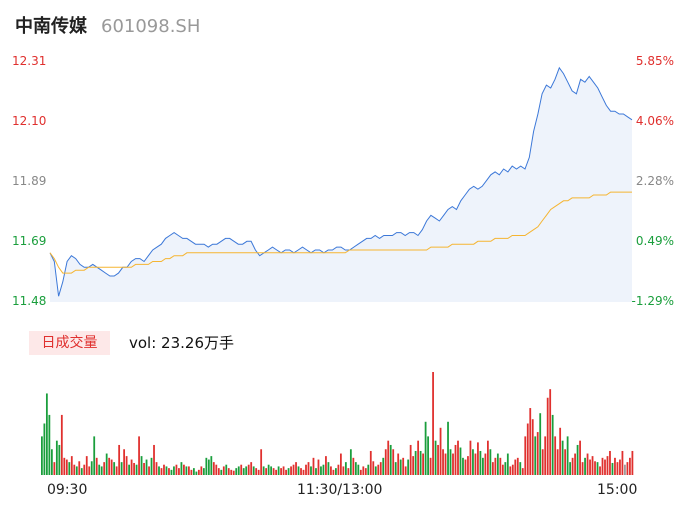 This screenshot has height=524, width=686. I want to click on daily-volume-tab: 日成交量, so click(69, 343).